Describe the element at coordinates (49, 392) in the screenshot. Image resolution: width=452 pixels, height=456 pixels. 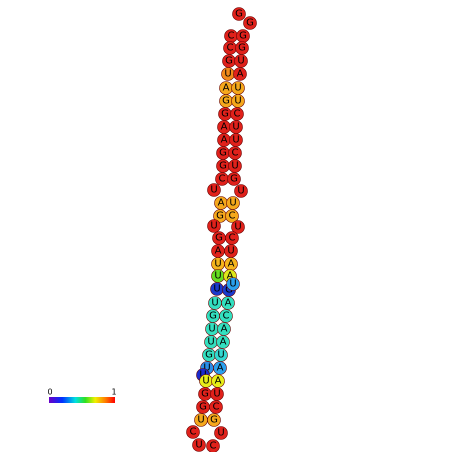
I see `legend-min: 0` at that location.